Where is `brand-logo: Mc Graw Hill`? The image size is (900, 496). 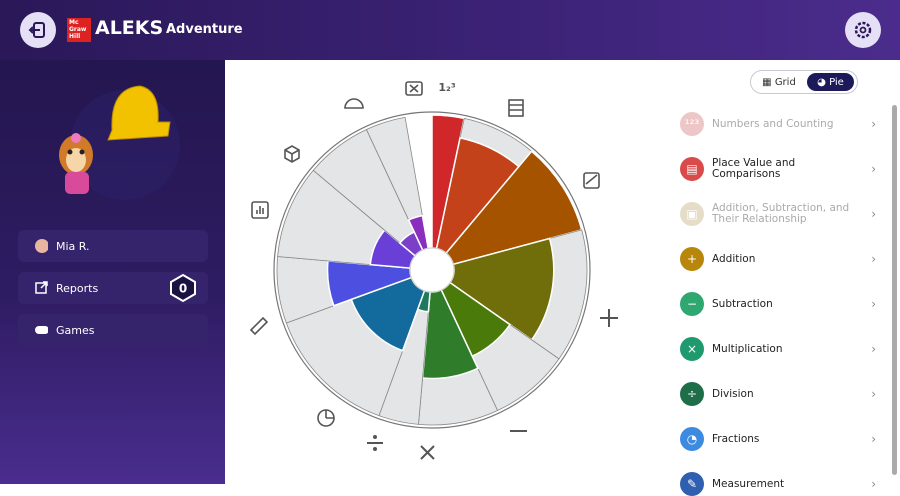 brand-logo: Mc Graw Hill is located at coordinates (79, 30).